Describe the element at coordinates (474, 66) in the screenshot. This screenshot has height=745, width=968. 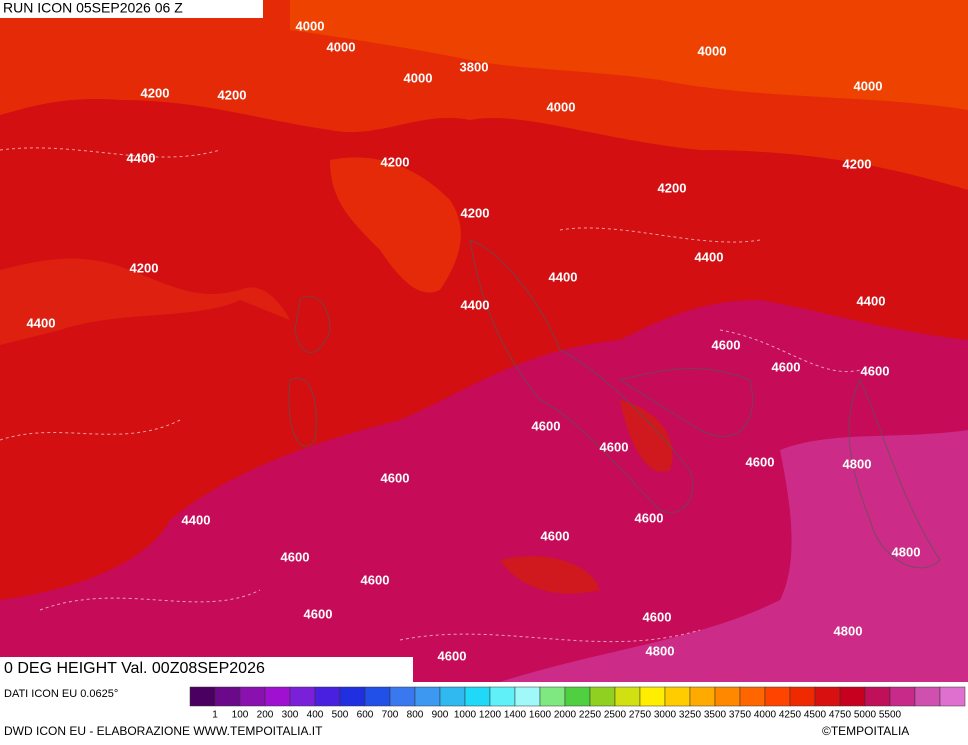
I see `contour-label: 3800` at that location.